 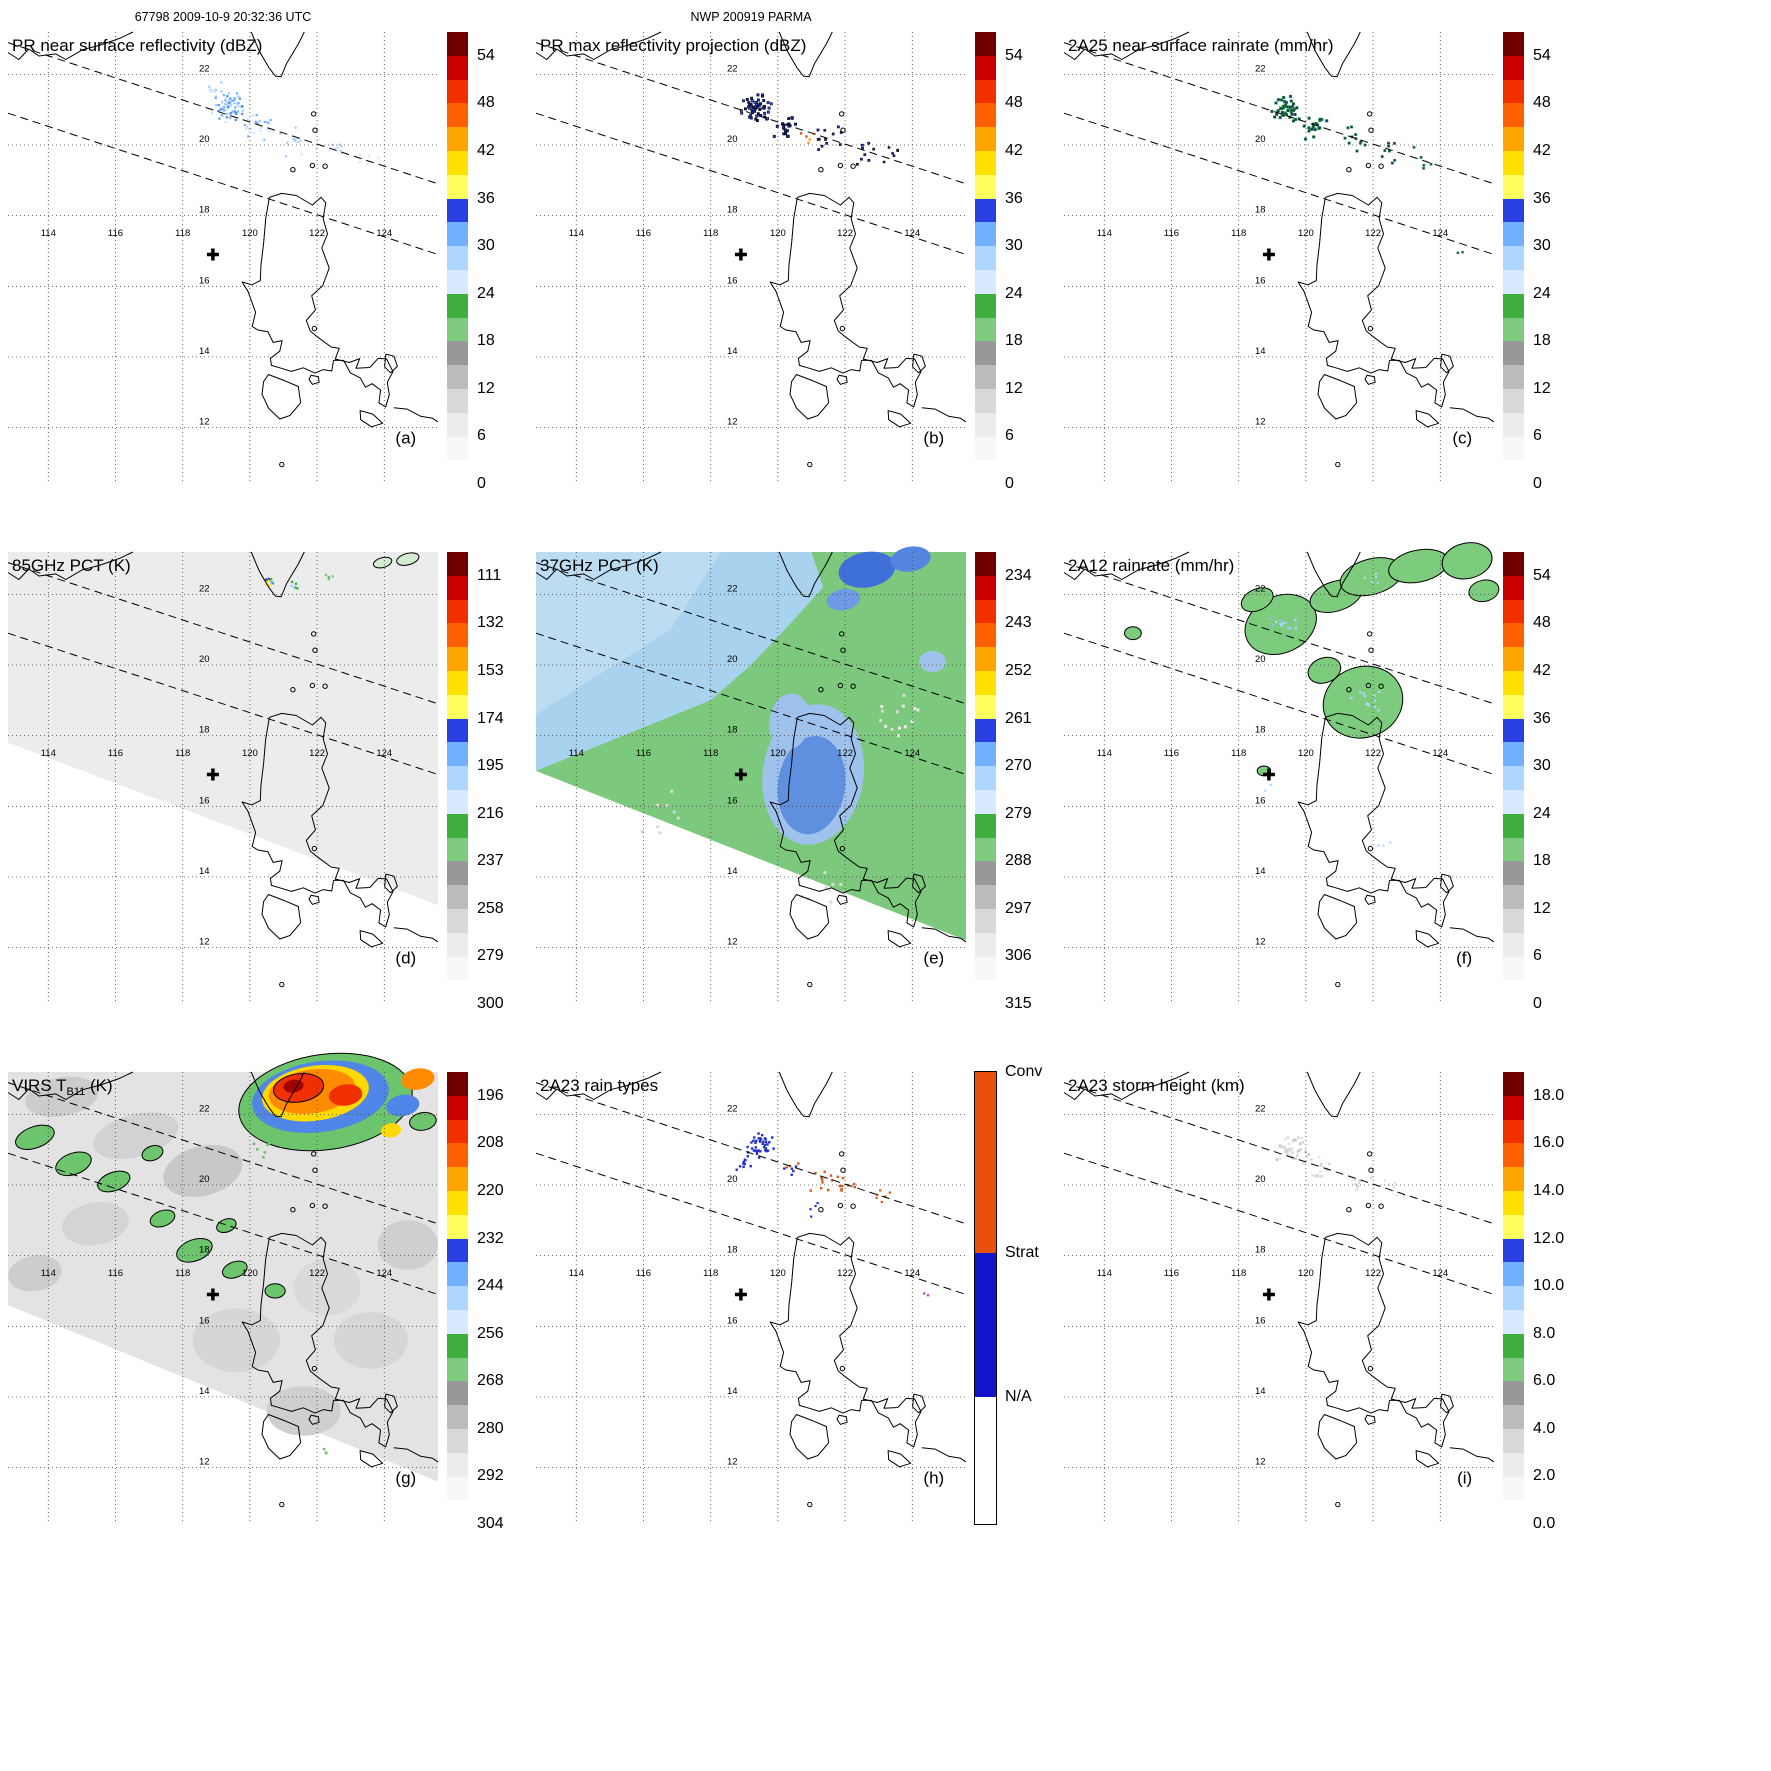 I want to click on colorbar-tick-label: 243, so click(x=1018, y=623).